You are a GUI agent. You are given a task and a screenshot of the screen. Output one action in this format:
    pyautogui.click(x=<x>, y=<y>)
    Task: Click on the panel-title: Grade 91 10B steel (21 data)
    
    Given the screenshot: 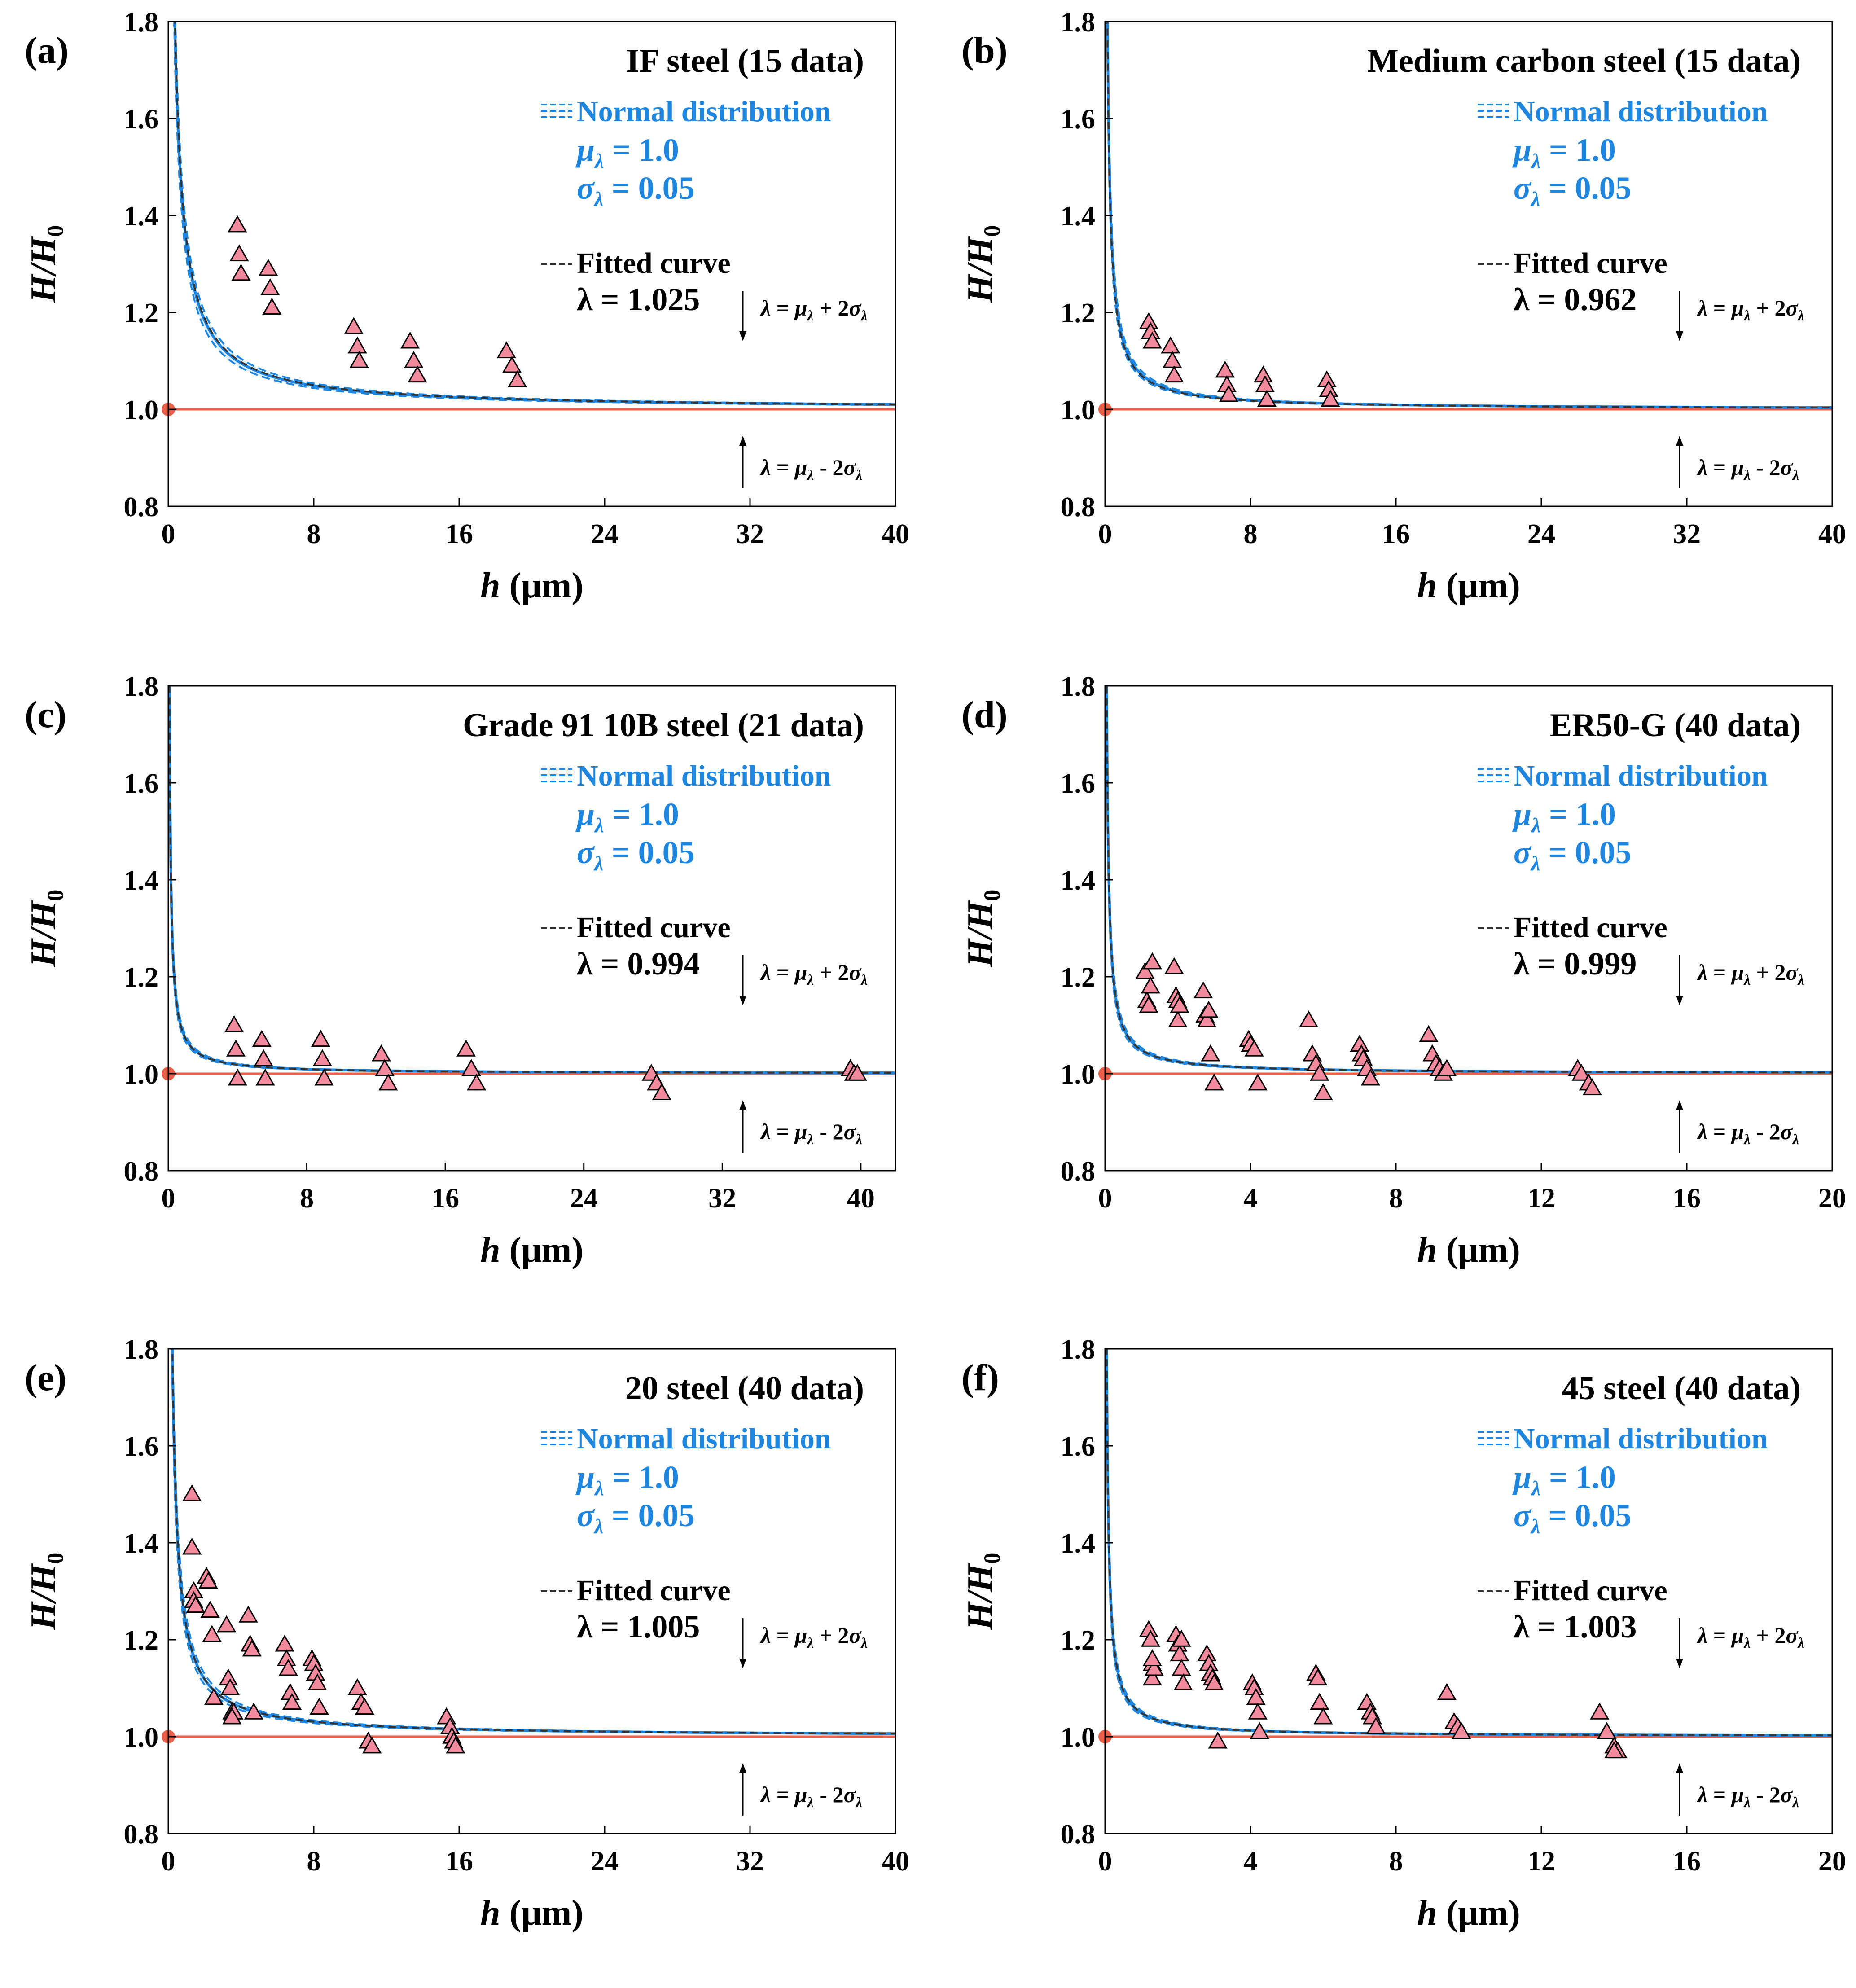 What is the action you would take?
    pyautogui.click(x=663, y=725)
    